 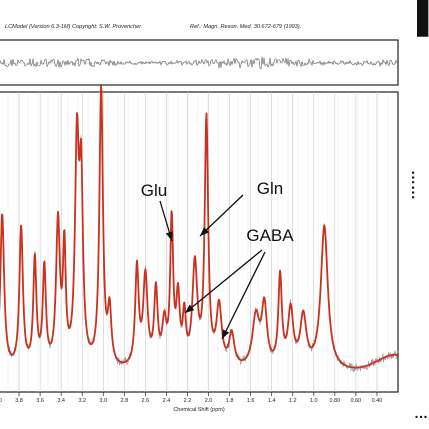 What do you see at coordinates (314, 401) in the screenshot?
I see `x-tick-label: 1.0` at bounding box center [314, 401].